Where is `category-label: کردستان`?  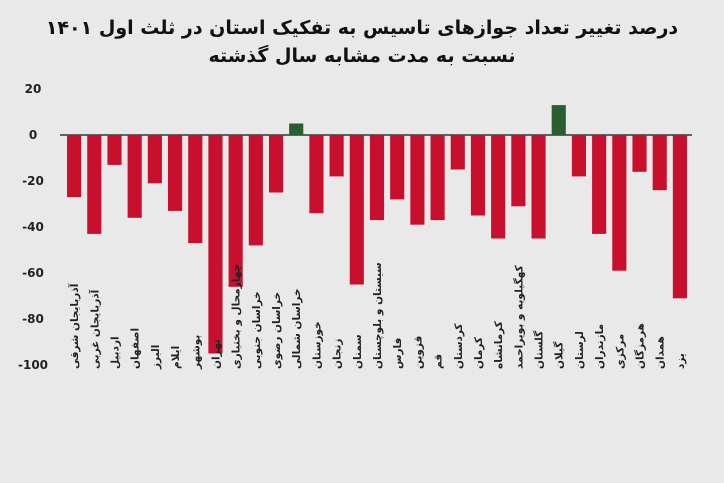 category-label: کردستان is located at coordinates (459, 346).